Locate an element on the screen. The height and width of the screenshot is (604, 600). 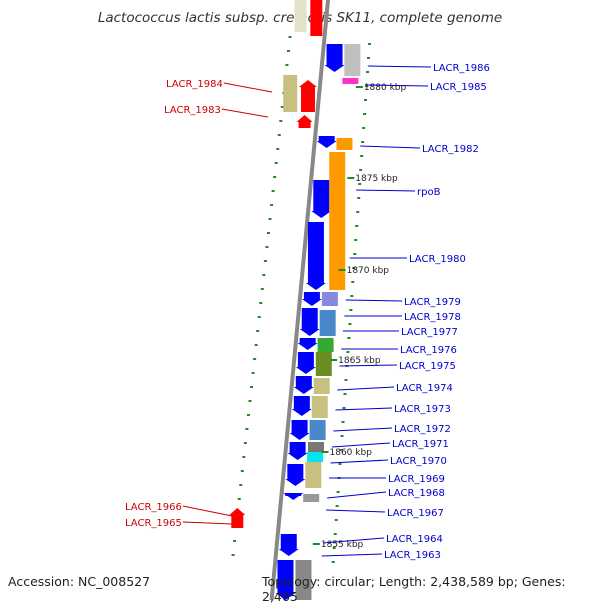
gene-label: LACR_1968 is located at coordinates (416, 493).